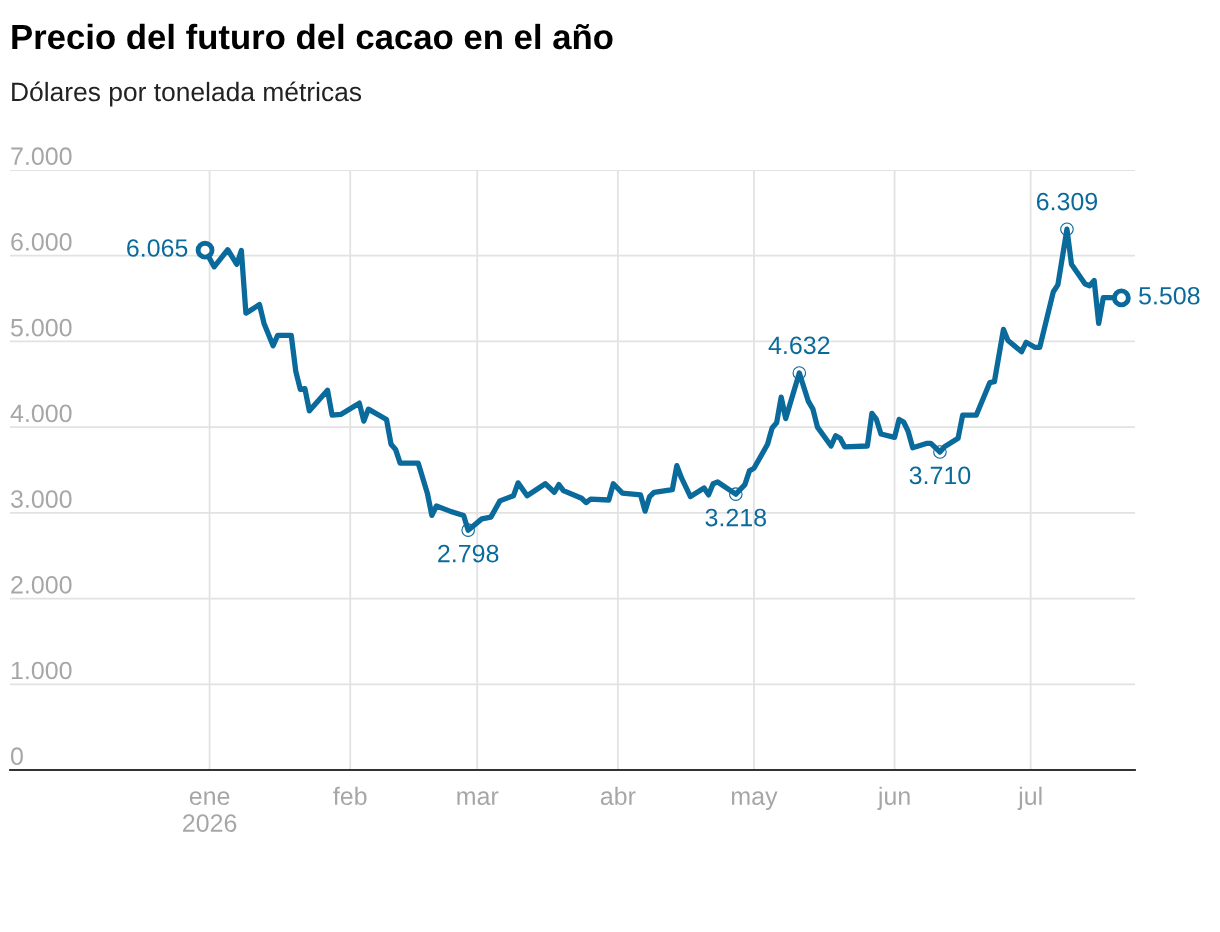 The width and height of the screenshot is (1220, 932). Describe the element at coordinates (350, 796) in the screenshot. I see `x-tick-label: feb` at that location.